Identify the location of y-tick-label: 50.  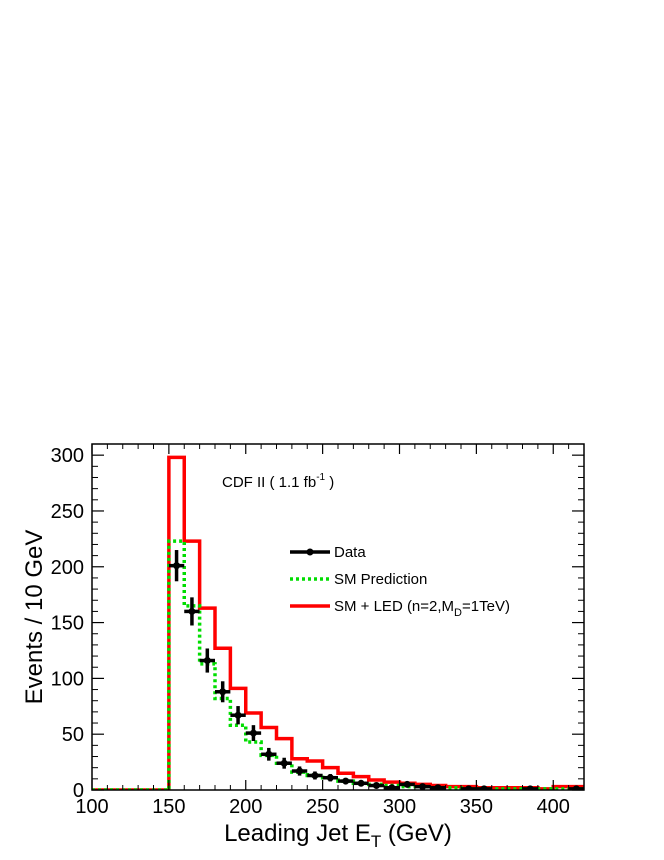
(73, 735).